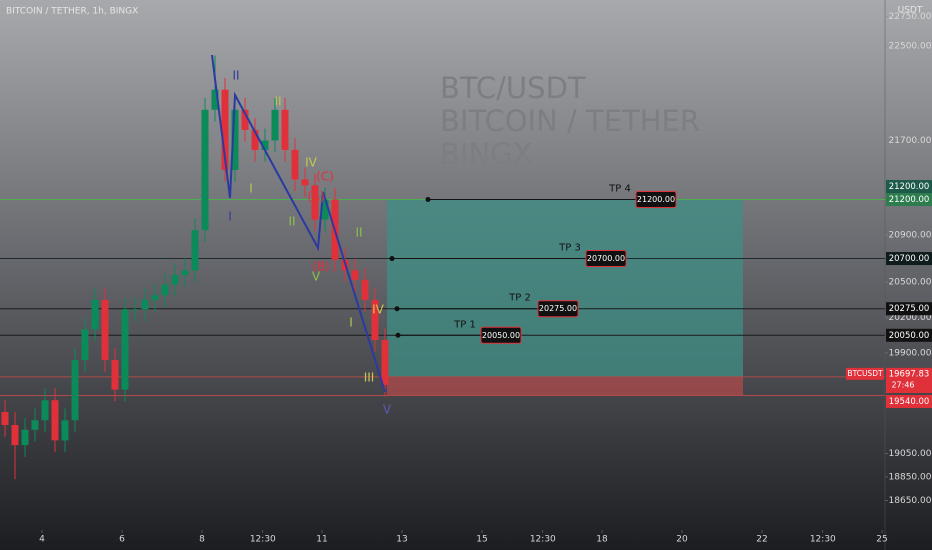 The width and height of the screenshot is (932, 550). I want to click on x-tick-label: 4, so click(42, 540).